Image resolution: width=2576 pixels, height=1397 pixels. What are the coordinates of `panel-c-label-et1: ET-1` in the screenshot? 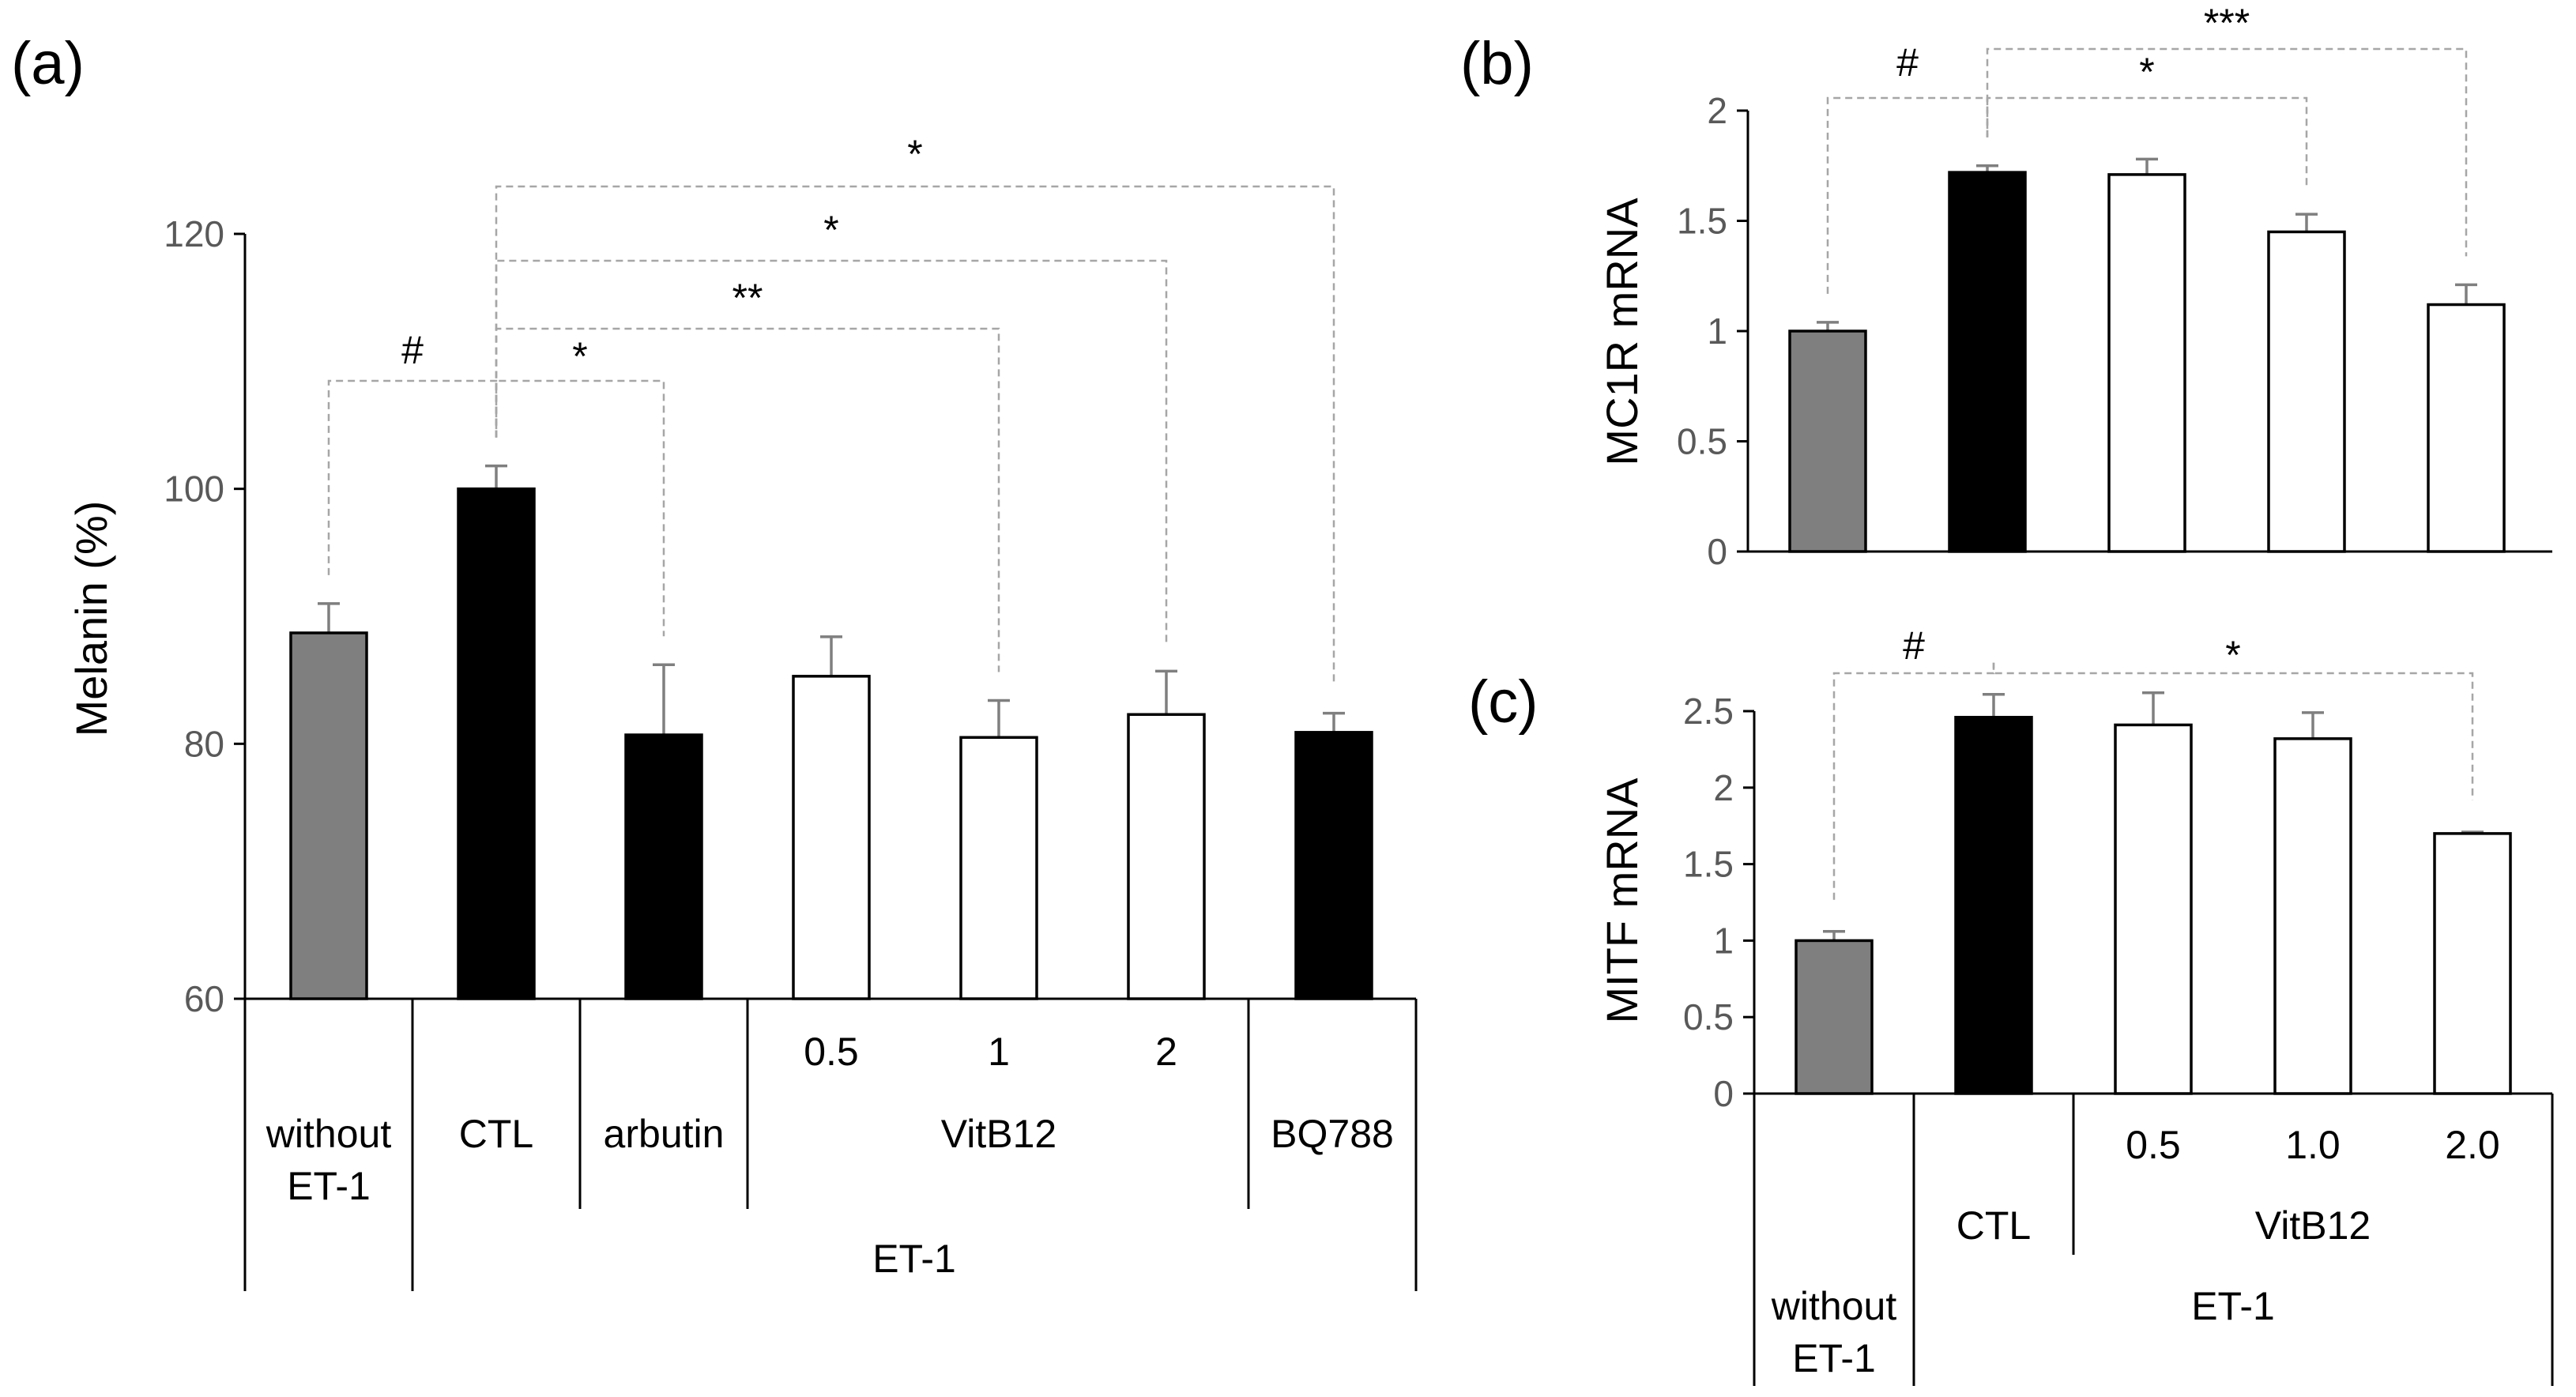 It's located at (2233, 1306).